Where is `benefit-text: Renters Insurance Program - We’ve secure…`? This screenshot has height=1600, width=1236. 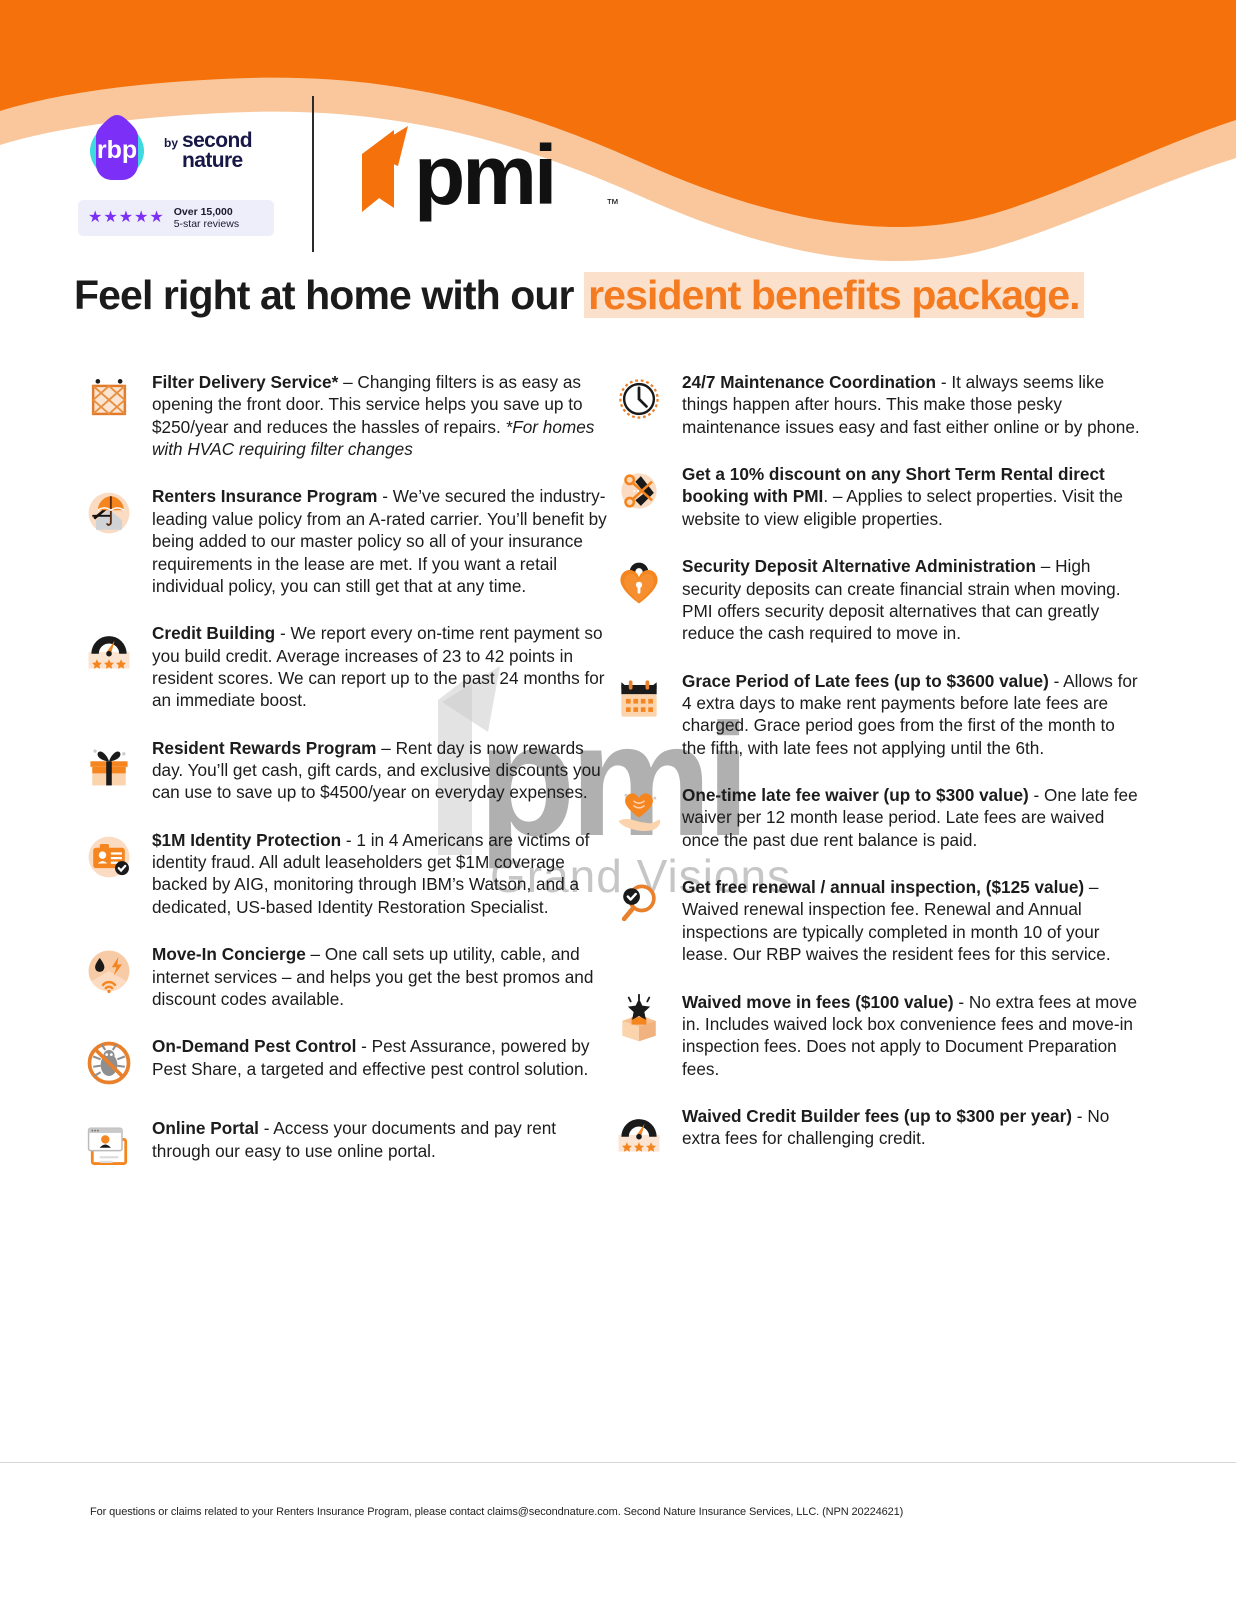
benefit-text: Renters Insurance Program - We’ve secure… is located at coordinates (381, 540).